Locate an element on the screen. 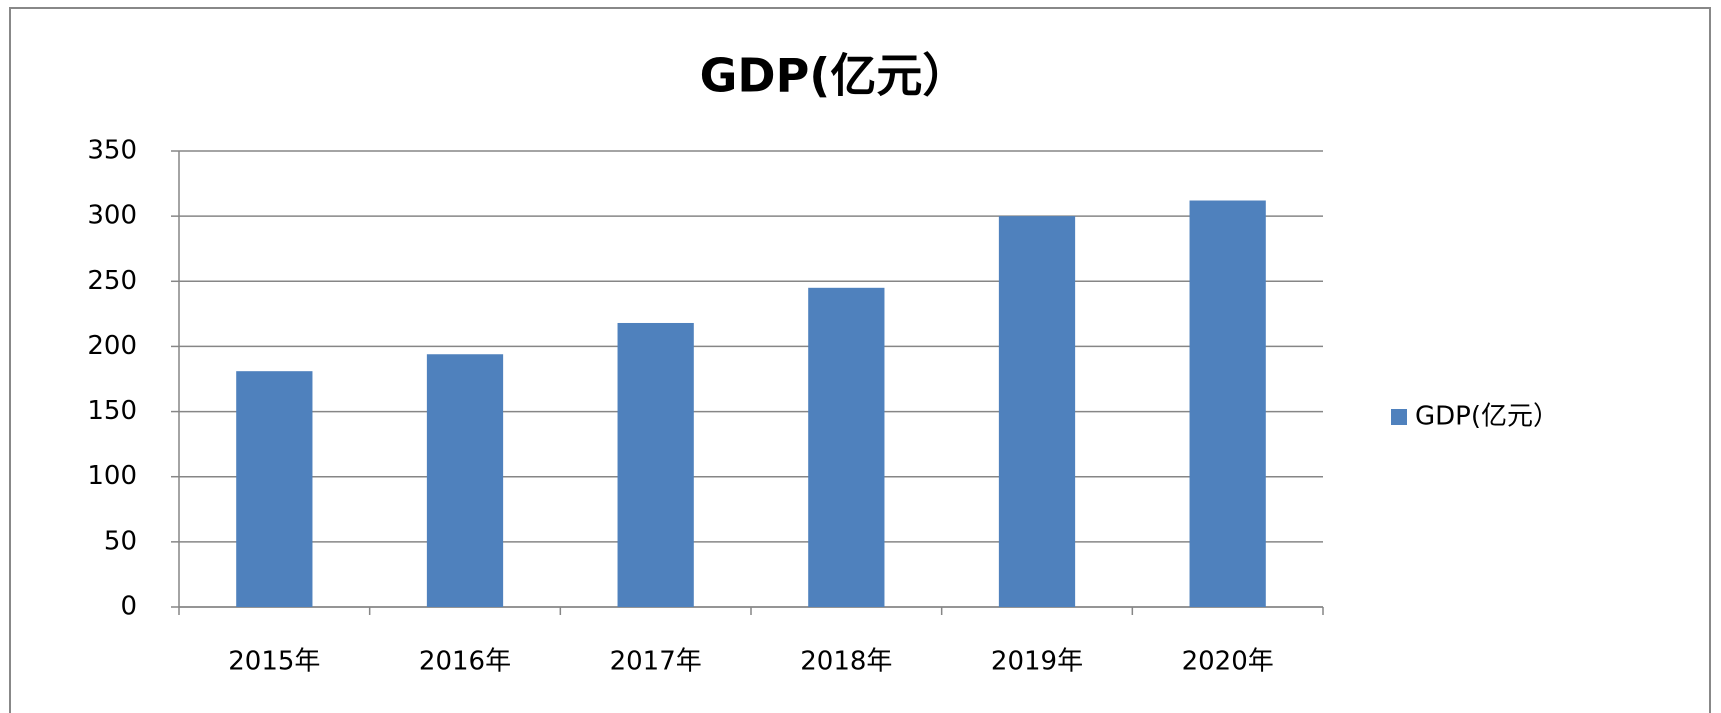 Image resolution: width=1721 pixels, height=713 pixels. x-tick-label: 2016年 is located at coordinates (465, 662).